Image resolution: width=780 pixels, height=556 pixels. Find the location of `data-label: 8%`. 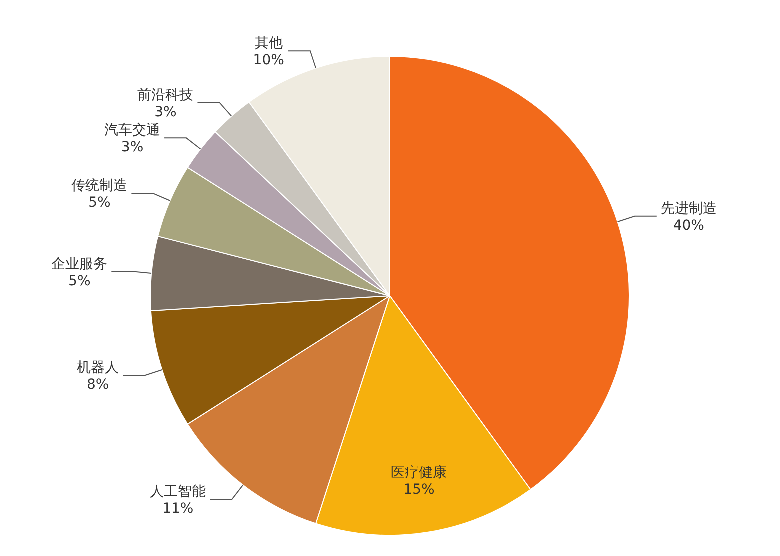

data-label: 8% is located at coordinates (98, 385).